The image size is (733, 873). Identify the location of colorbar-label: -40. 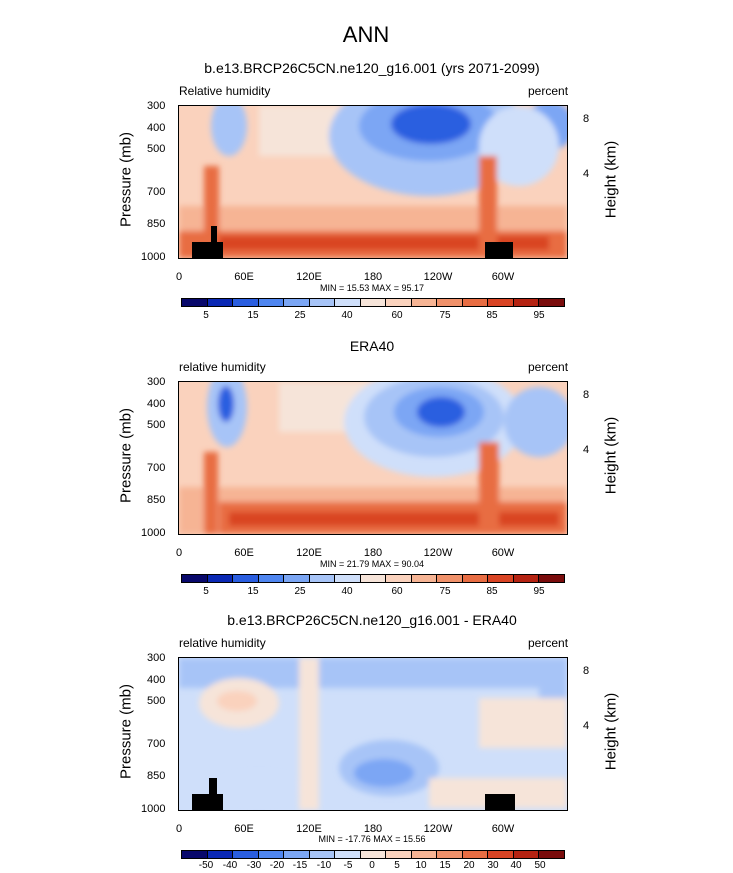
(230, 865).